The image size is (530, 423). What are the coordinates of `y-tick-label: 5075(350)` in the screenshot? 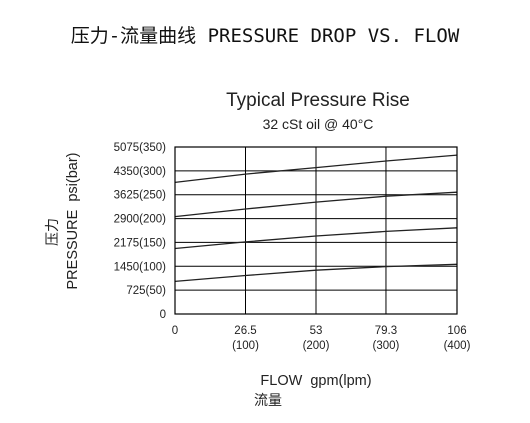 It's located at (140, 148).